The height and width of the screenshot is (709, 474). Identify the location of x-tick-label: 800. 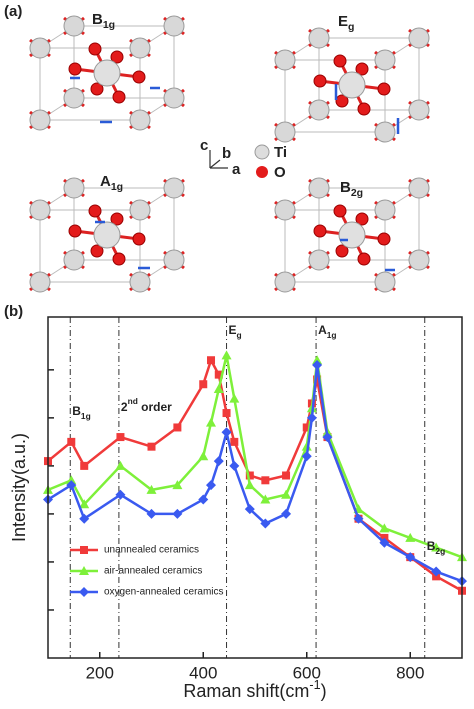
(410, 672).